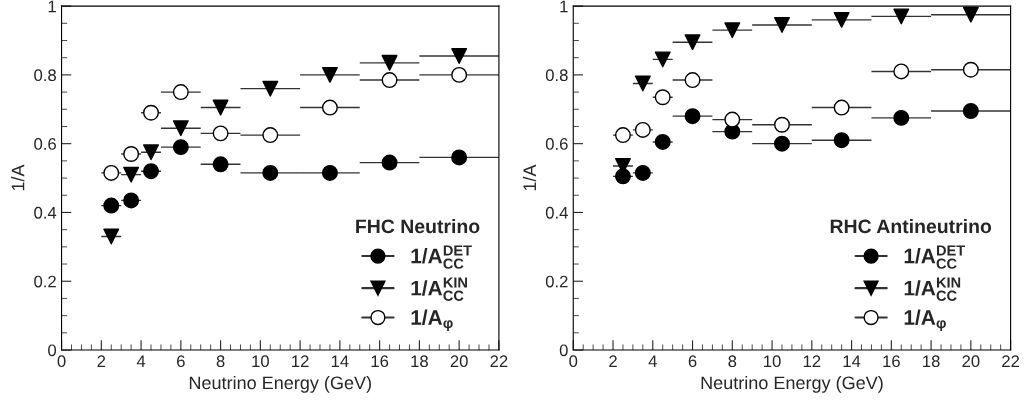 This screenshot has width=1026, height=407. I want to click on legend-title: RHC Antineutrino, so click(911, 226).